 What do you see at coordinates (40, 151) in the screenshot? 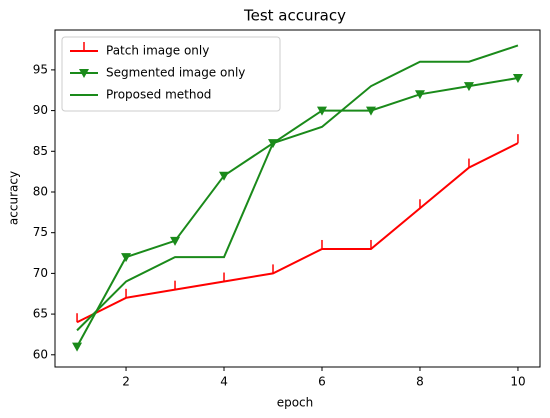
I see `y-tick-label: 85` at bounding box center [40, 151].